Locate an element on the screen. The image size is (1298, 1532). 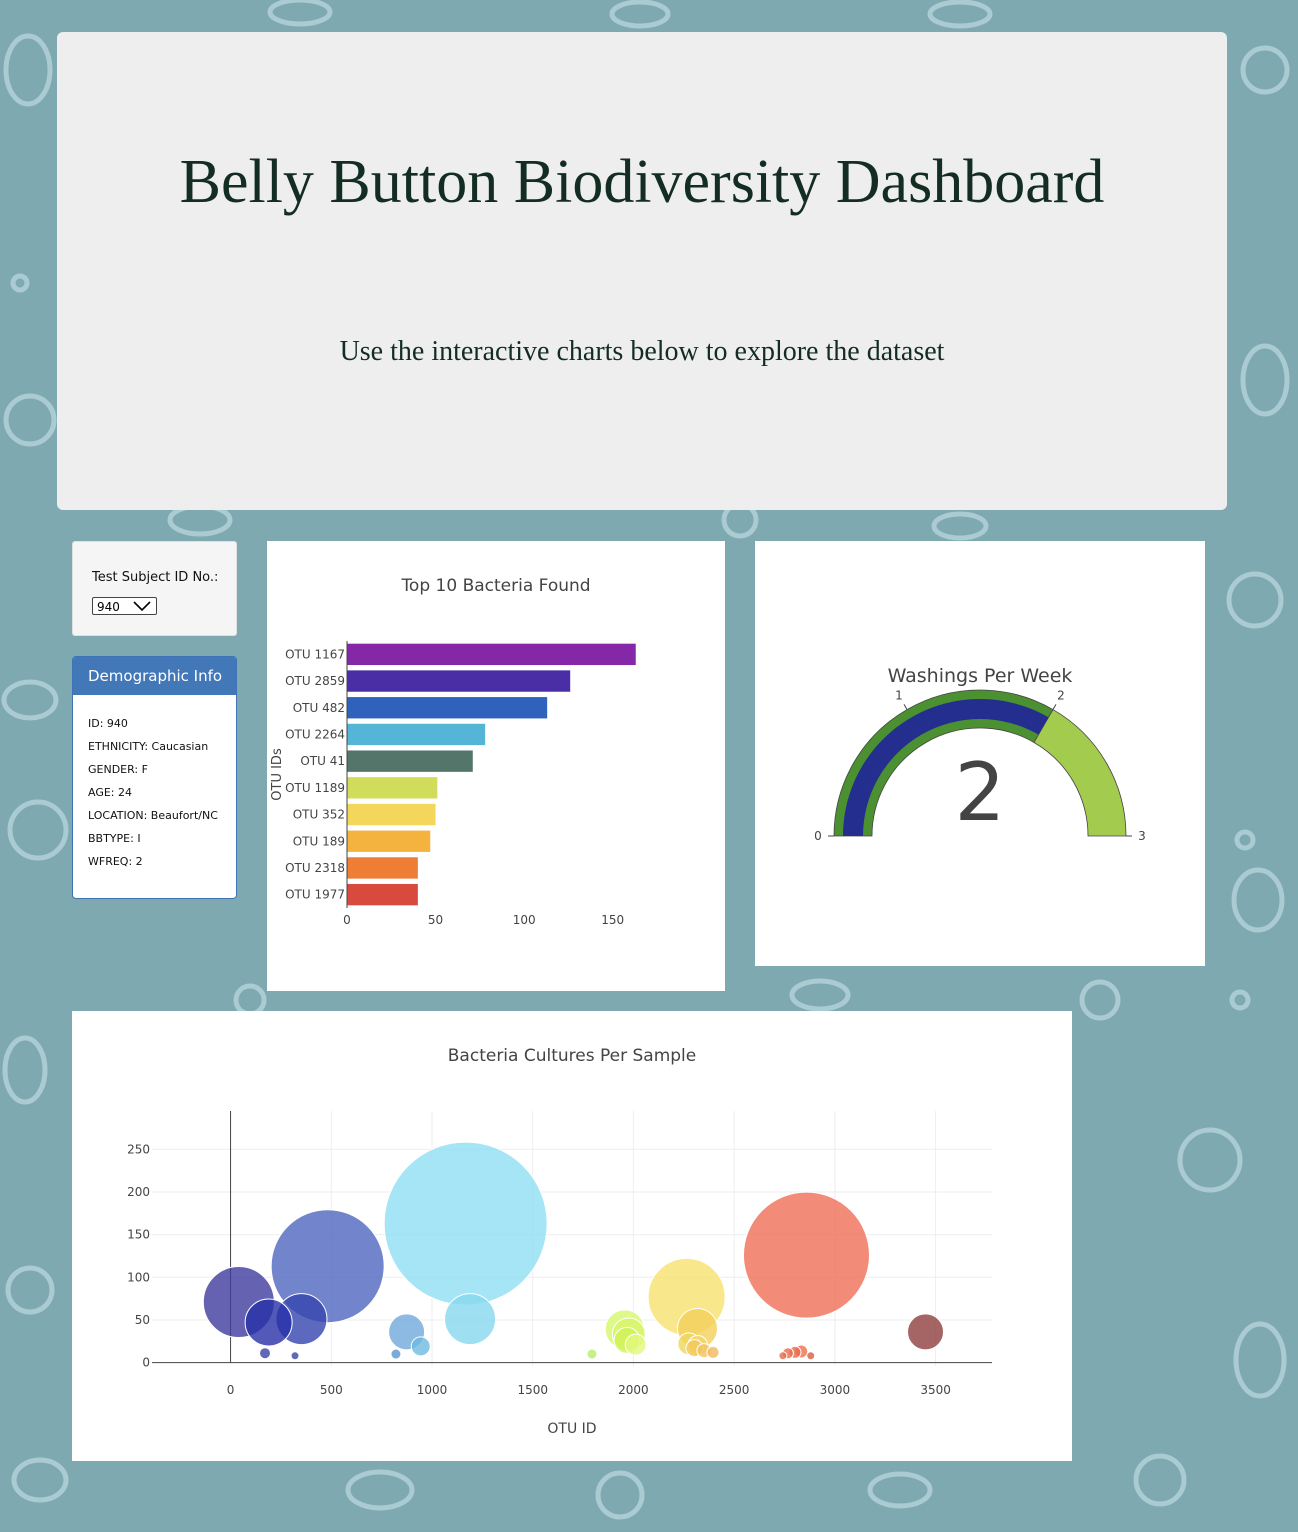
bubble-x-tick-label: 1500 is located at coordinates (532, 1390).